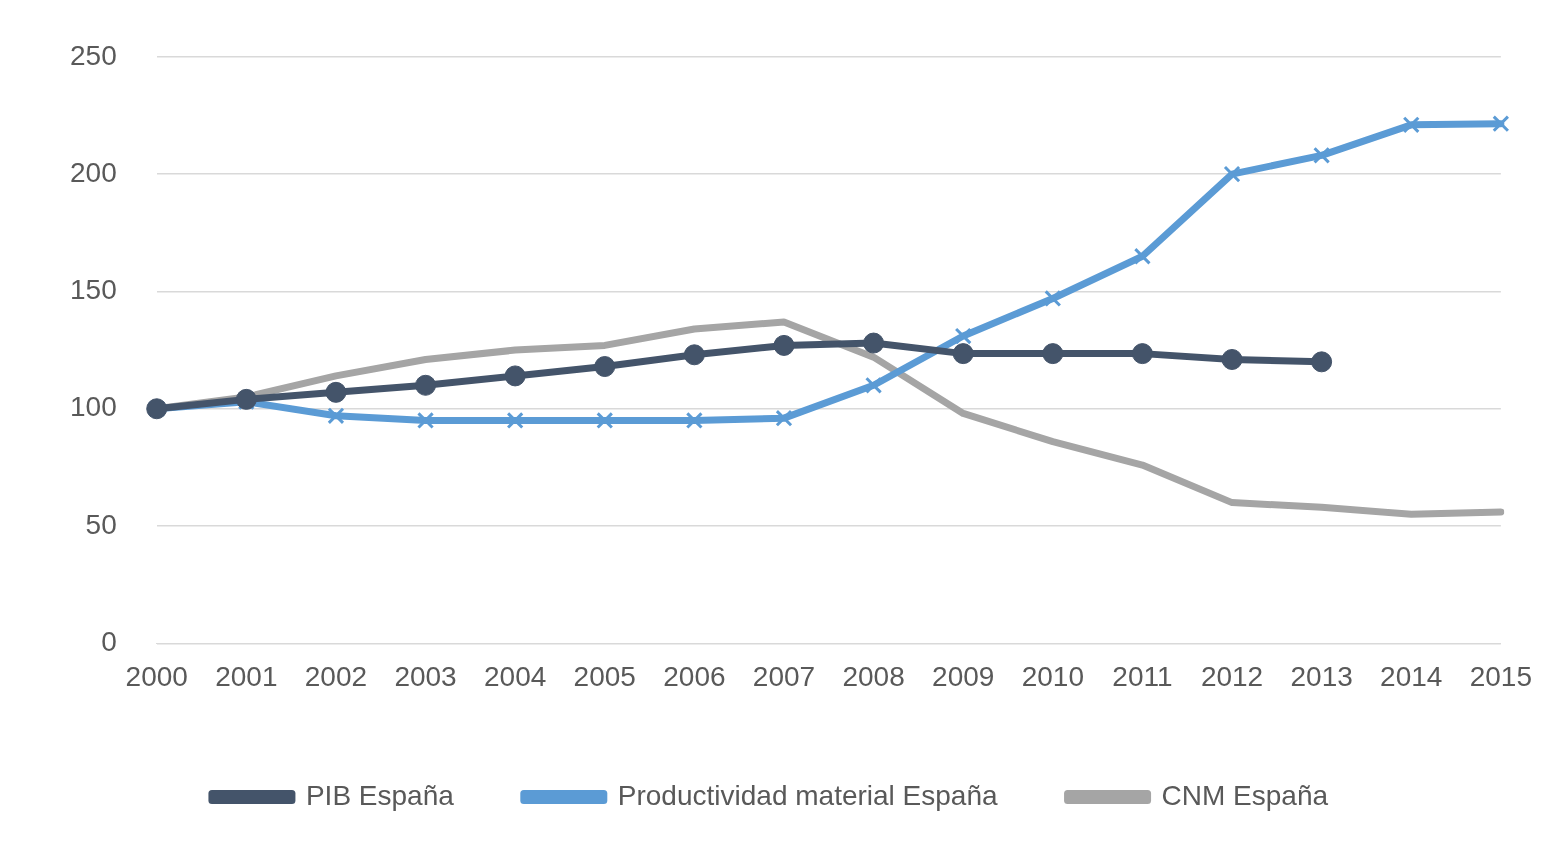 This screenshot has width=1550, height=851. I want to click on legend-label: CNM España, so click(1245, 795).